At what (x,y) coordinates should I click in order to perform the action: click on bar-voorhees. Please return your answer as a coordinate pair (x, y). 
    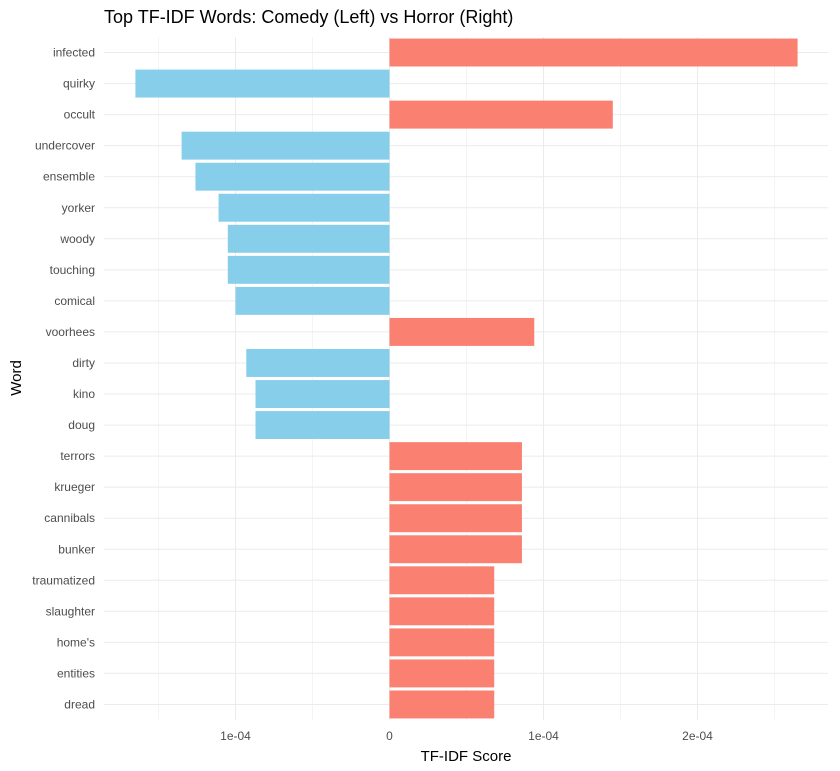
    Looking at the image, I should click on (462, 331).